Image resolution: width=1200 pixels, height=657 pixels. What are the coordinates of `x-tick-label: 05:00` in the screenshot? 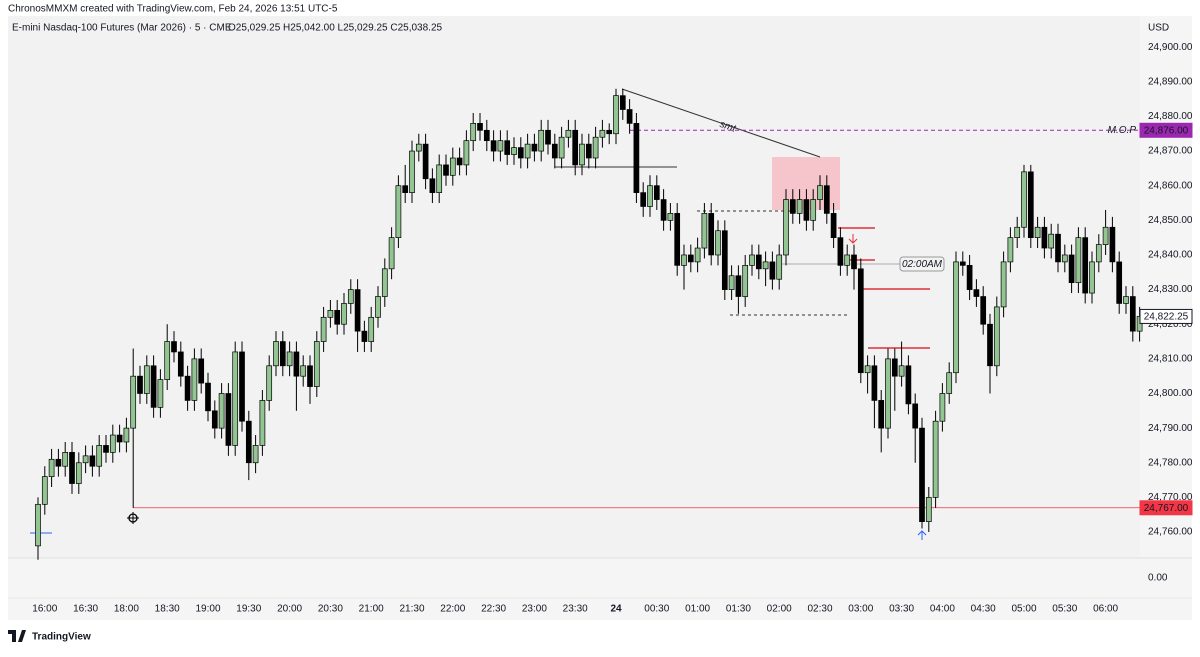 It's located at (1023, 609).